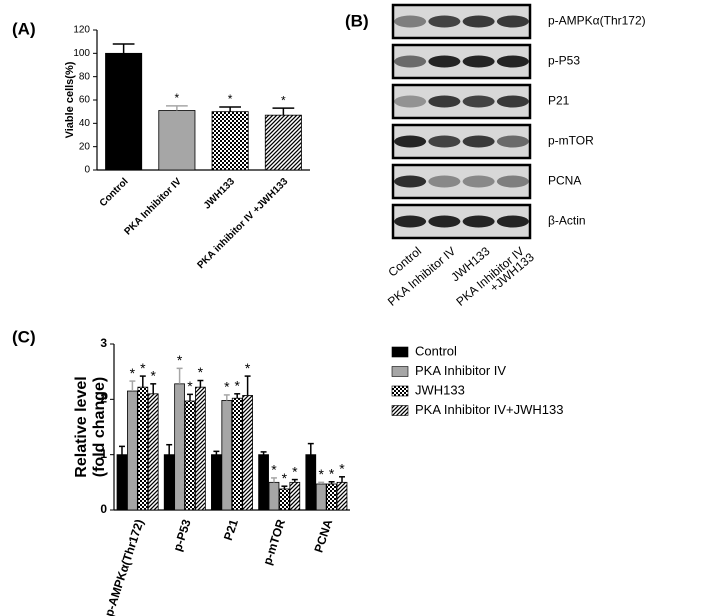 The image size is (703, 616). What do you see at coordinates (559, 101) in the screenshot?
I see `protein-label: P21` at bounding box center [559, 101].